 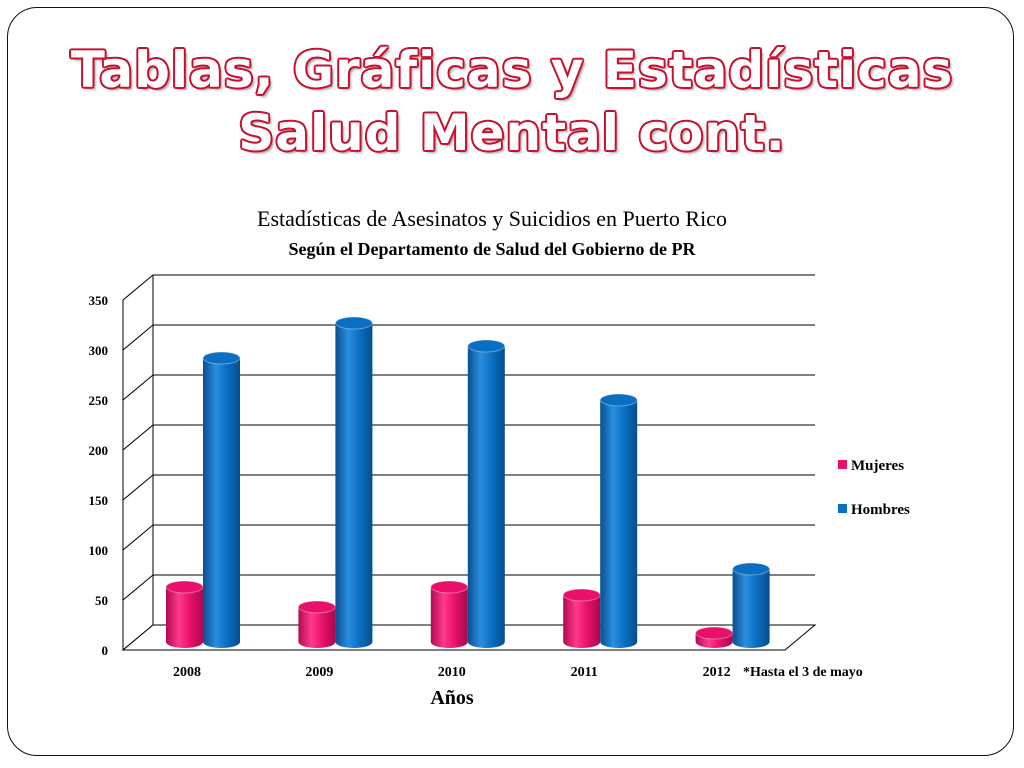 I want to click on x-axis-label: Años, so click(x=452, y=698).